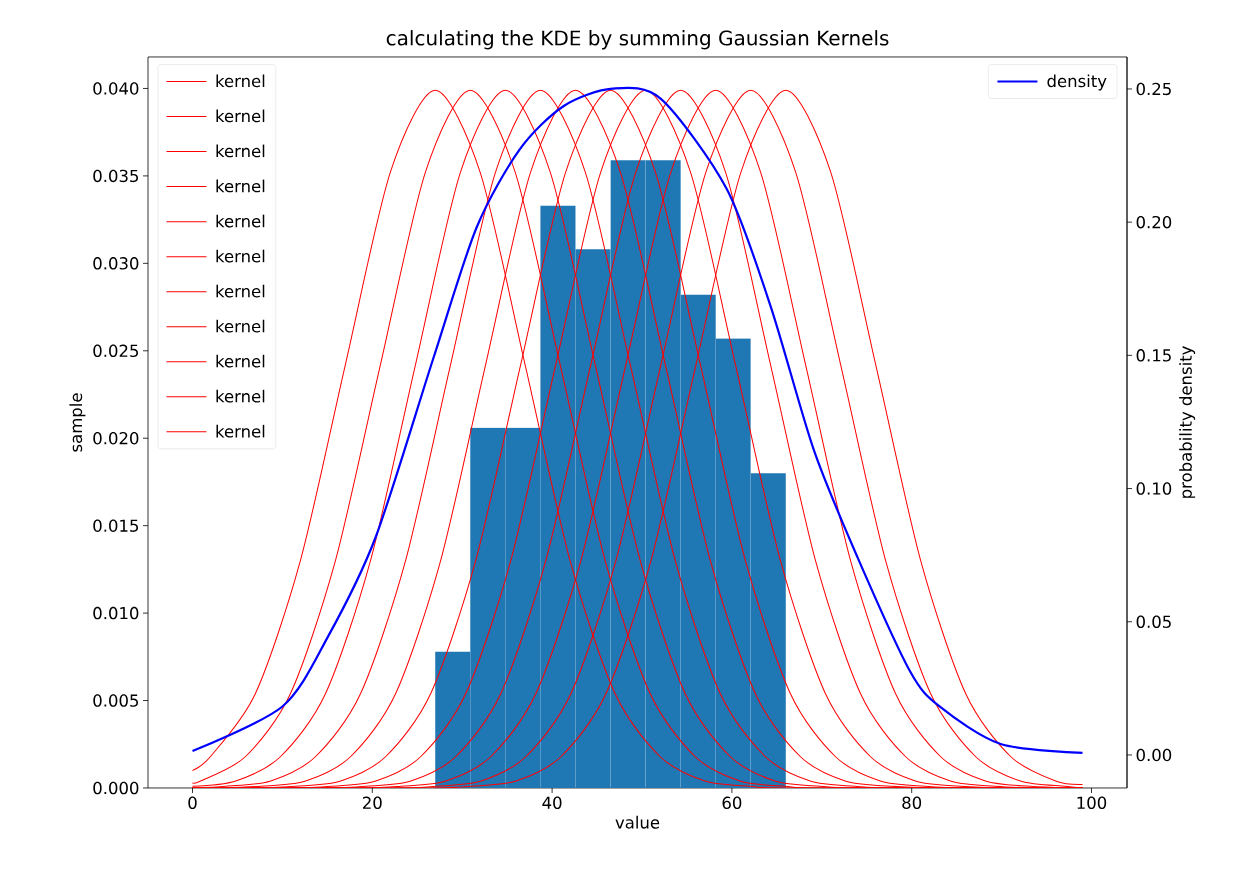 Image resolution: width=1251 pixels, height=869 pixels. What do you see at coordinates (116, 88) in the screenshot?
I see `y-tick-label: 0.040` at bounding box center [116, 88].